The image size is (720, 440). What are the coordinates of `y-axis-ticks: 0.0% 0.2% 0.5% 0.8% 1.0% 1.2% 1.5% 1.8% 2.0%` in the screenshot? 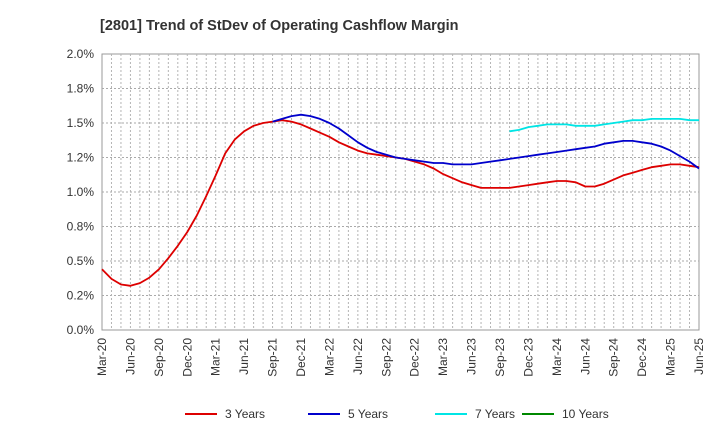 It's located at (81, 192).